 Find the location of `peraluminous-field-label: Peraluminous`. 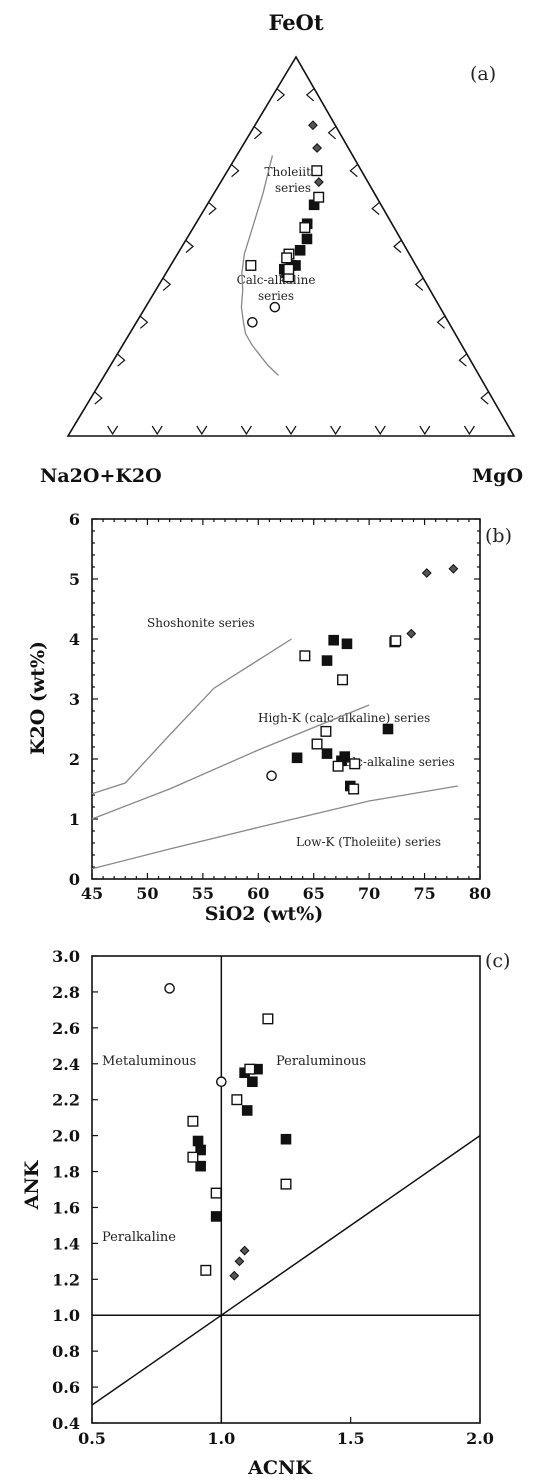

peraluminous-field-label: Peraluminous is located at coordinates (321, 1061).